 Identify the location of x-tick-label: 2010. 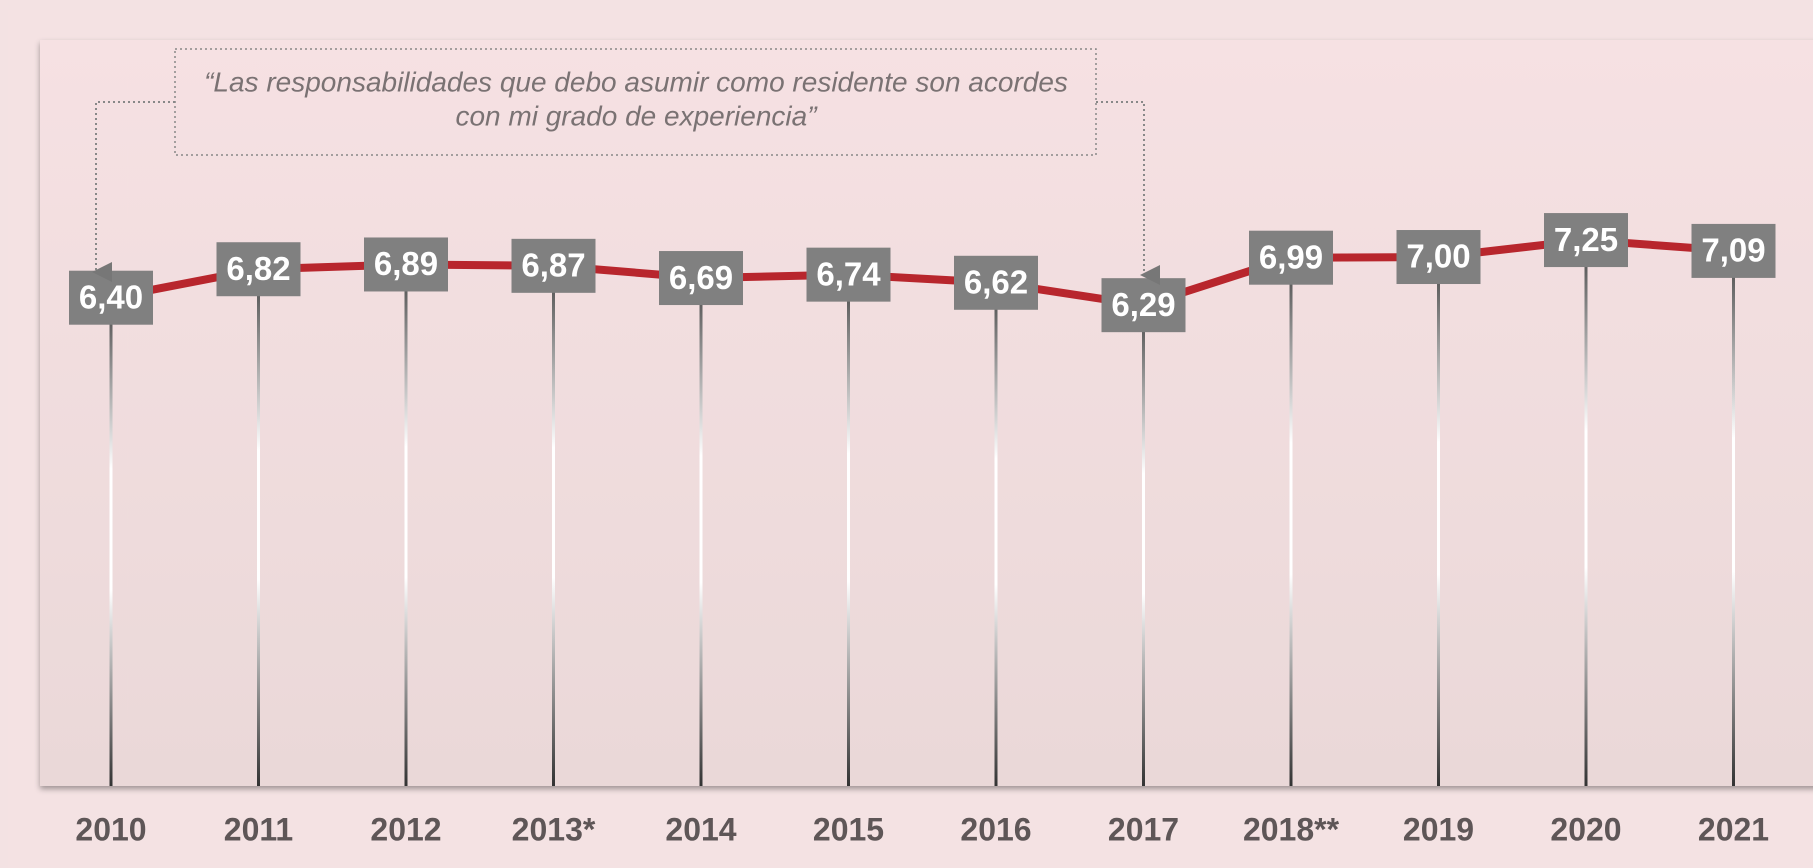
(110, 829).